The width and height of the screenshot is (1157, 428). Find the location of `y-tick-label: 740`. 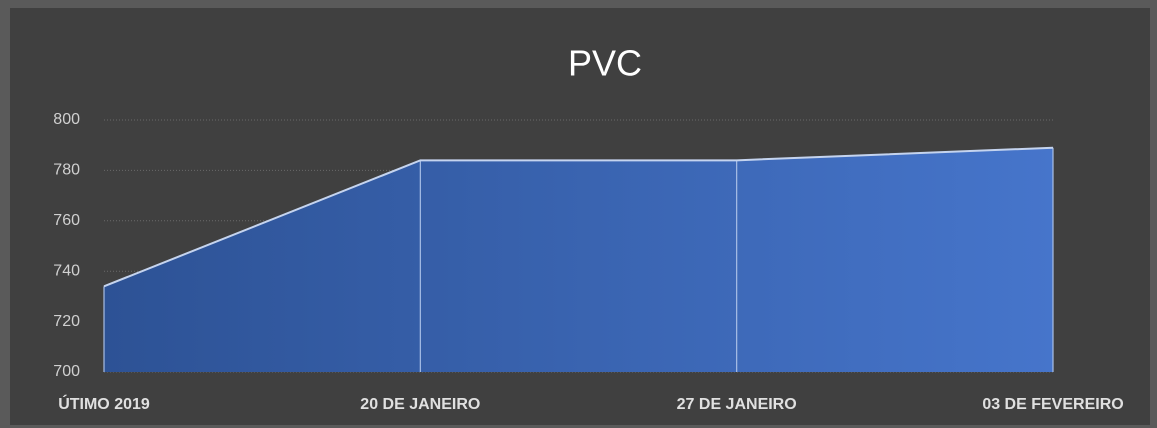

y-tick-label: 740 is located at coordinates (66, 270).